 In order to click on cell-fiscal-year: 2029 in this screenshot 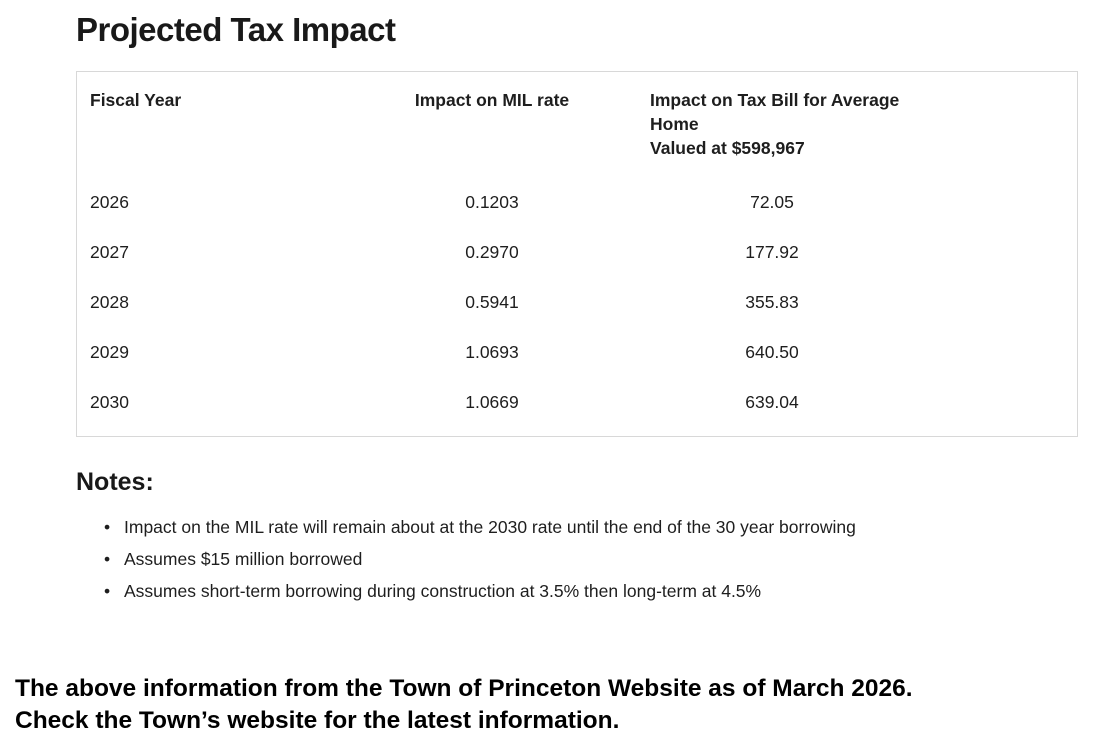, I will do `click(227, 352)`.